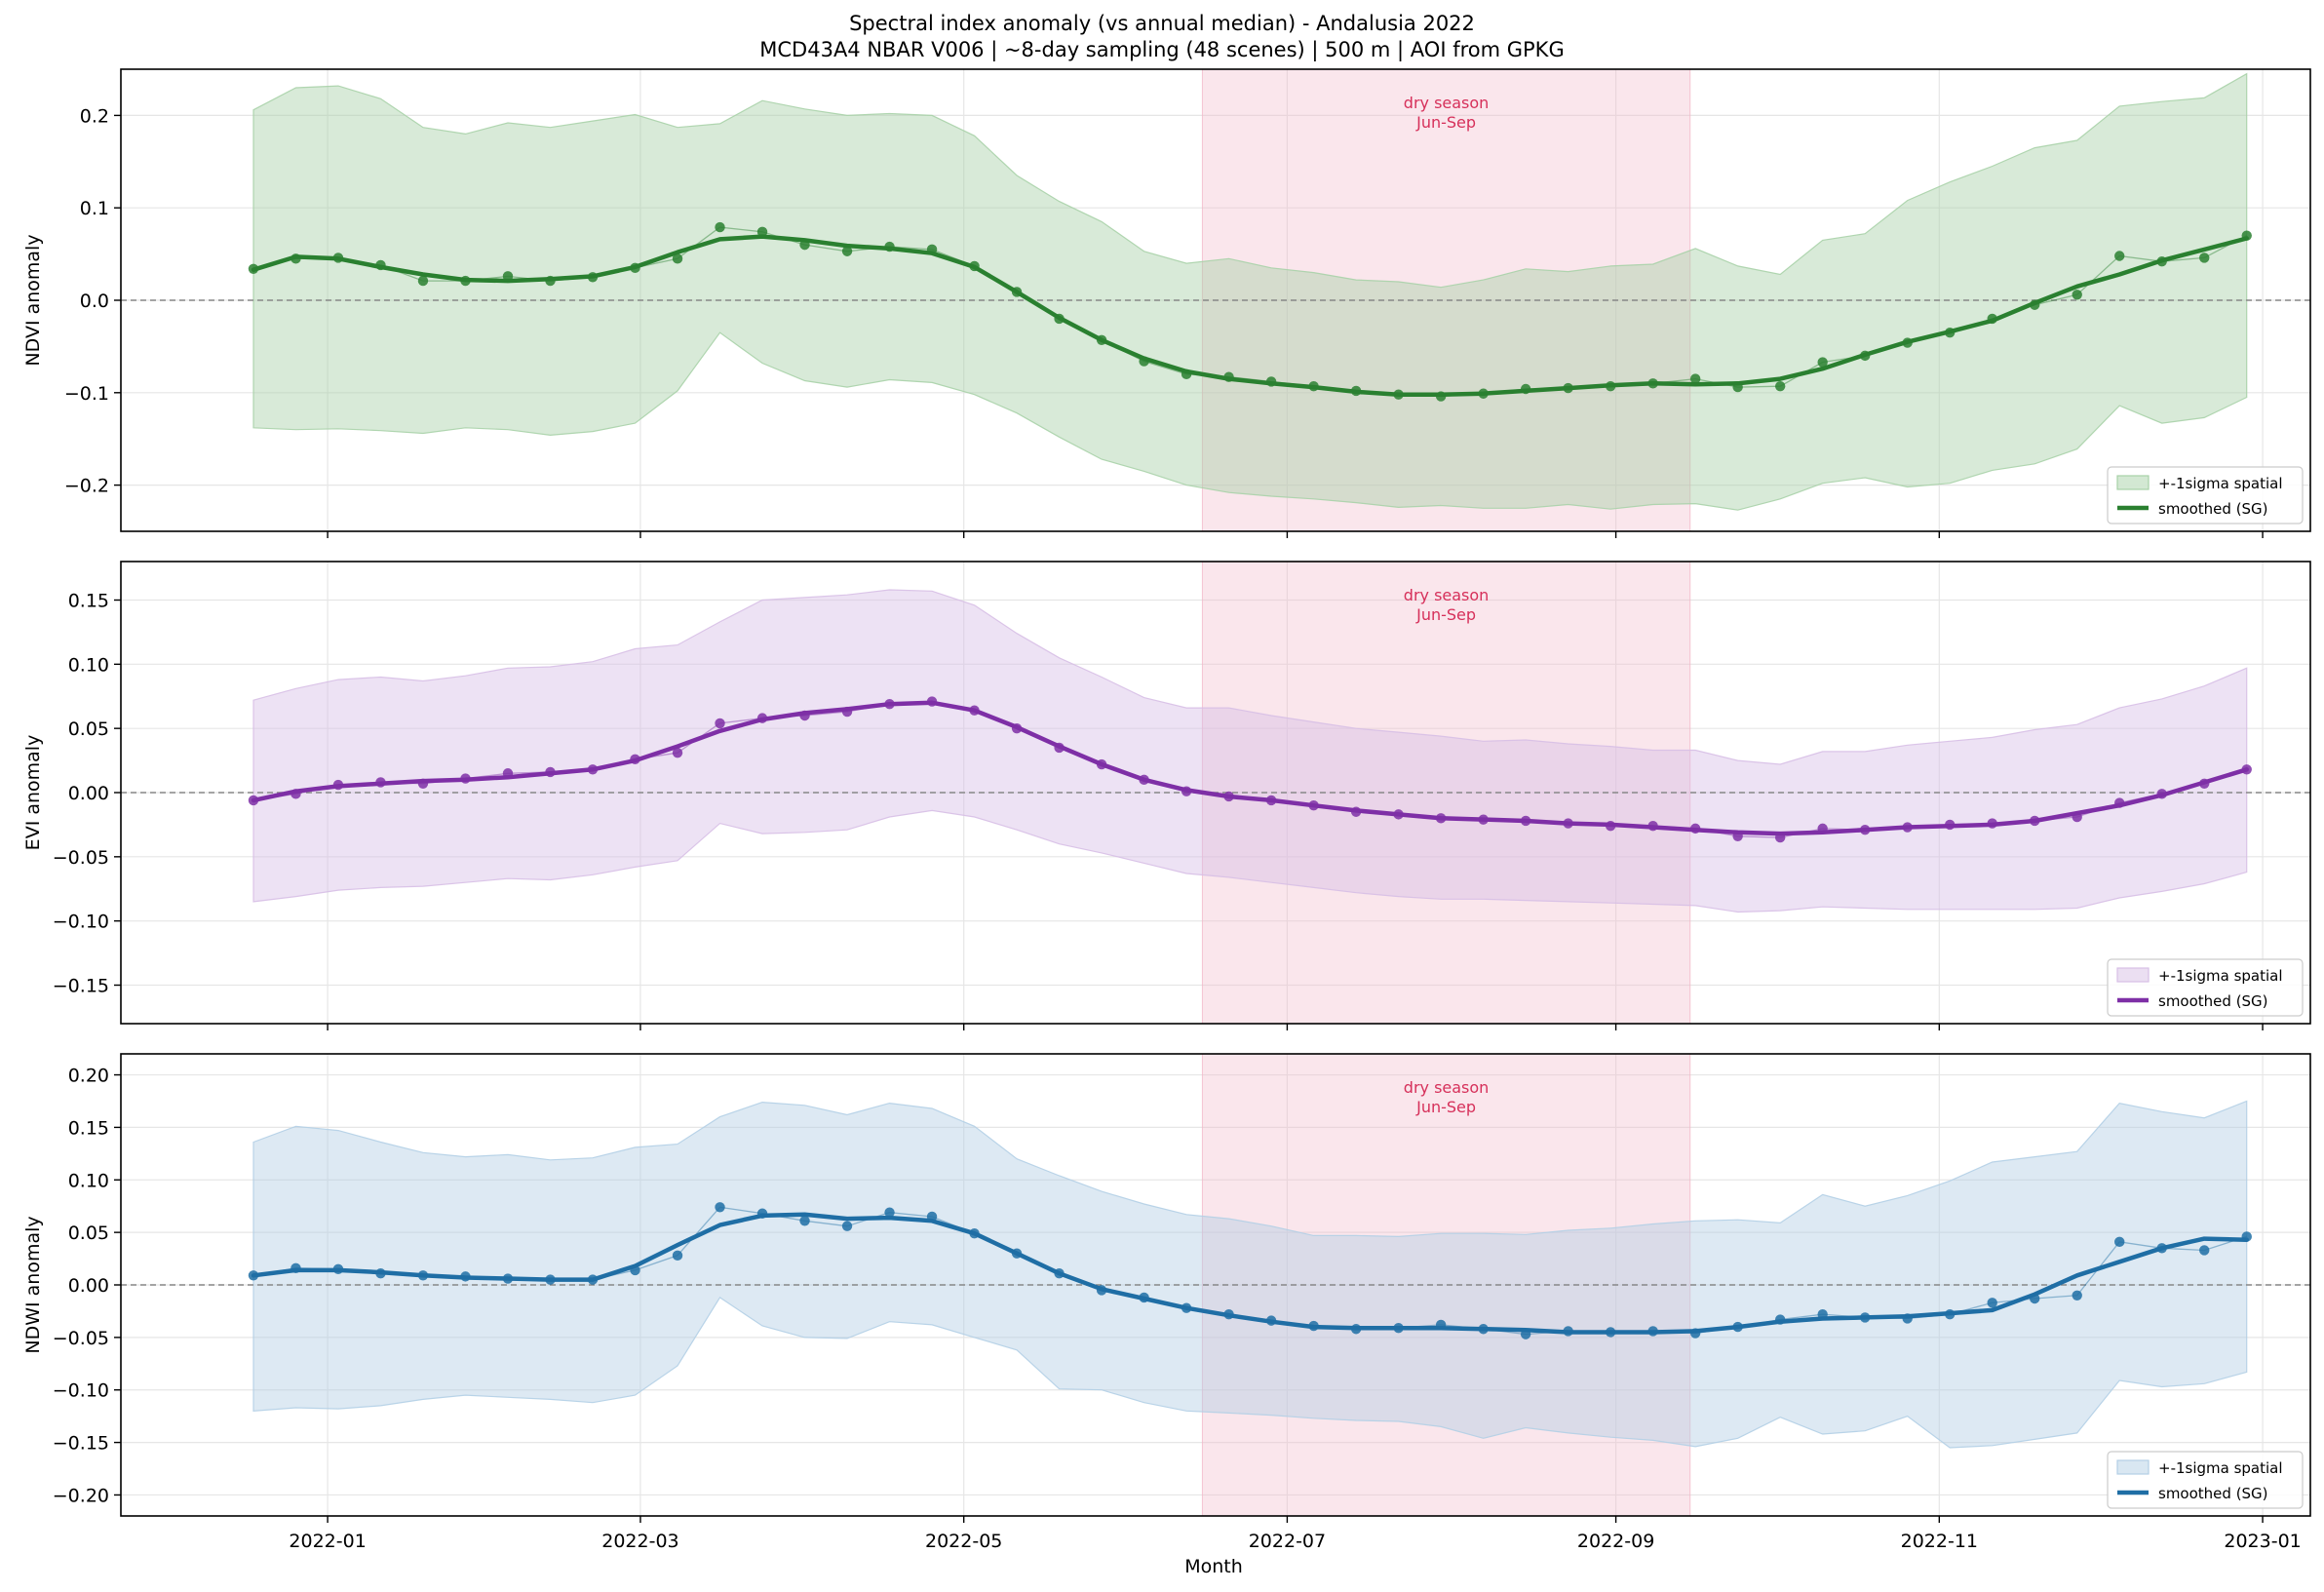 This screenshot has width=2324, height=1592. I want to click on y-tick-label: −0.1, so click(86, 394).